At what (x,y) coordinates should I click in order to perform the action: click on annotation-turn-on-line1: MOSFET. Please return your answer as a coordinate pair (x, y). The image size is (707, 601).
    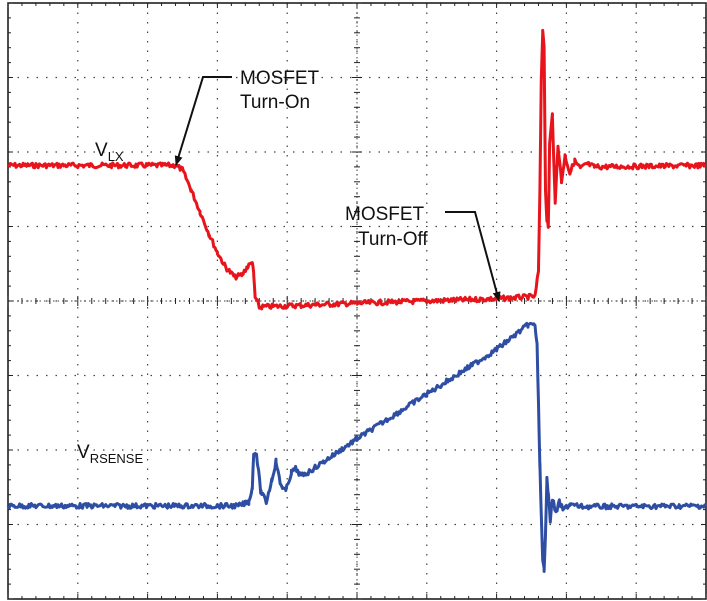
    Looking at the image, I should click on (280, 78).